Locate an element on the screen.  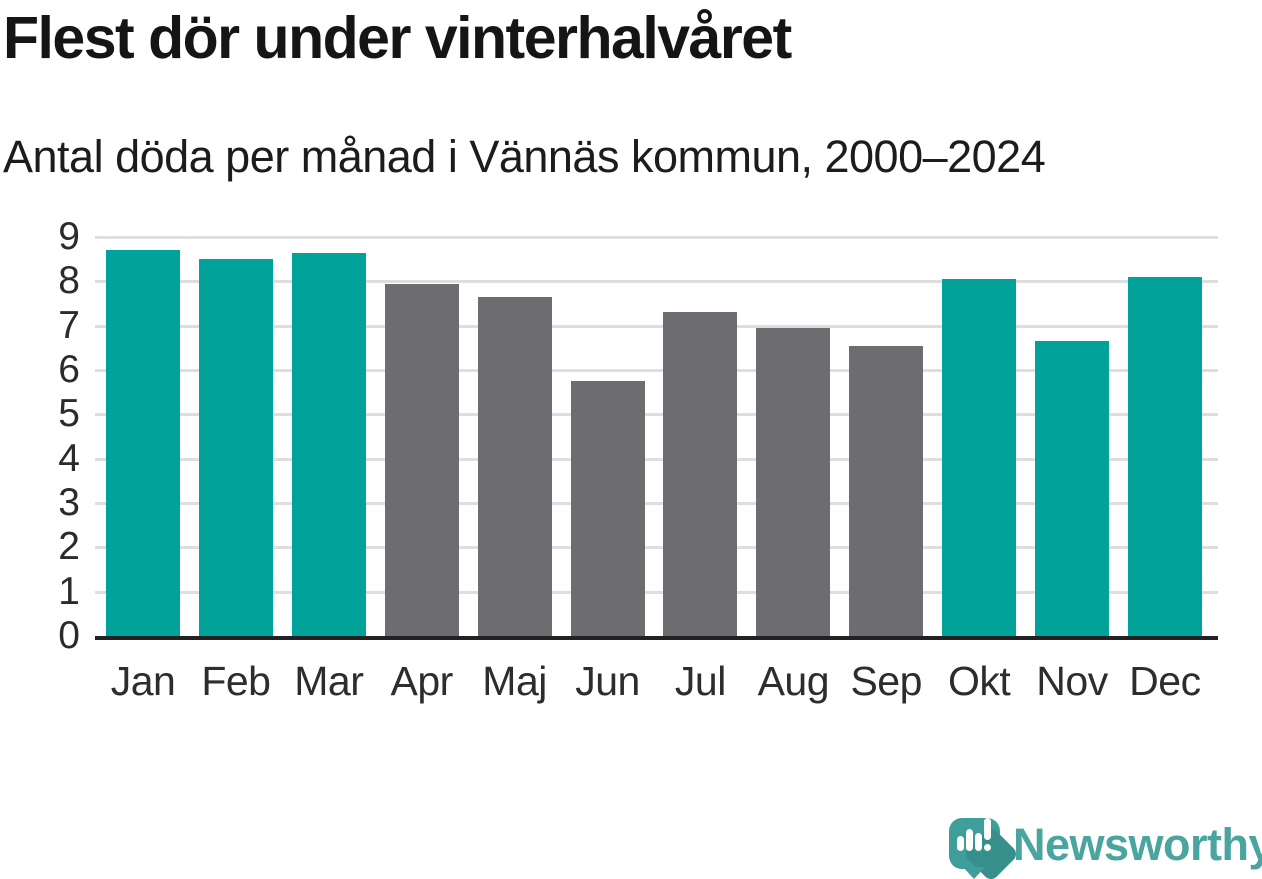
y-tick-label: 5 is located at coordinates (69, 414).